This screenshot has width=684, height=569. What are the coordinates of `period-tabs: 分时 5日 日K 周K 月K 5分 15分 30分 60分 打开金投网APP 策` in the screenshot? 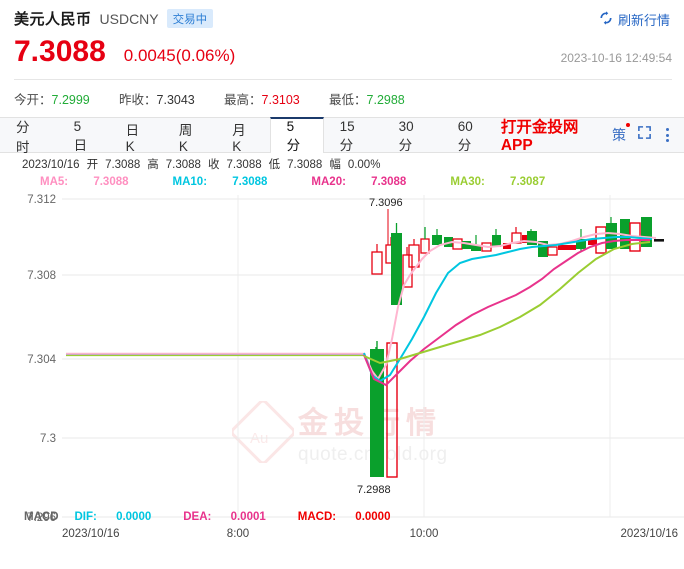 It's located at (342, 136).